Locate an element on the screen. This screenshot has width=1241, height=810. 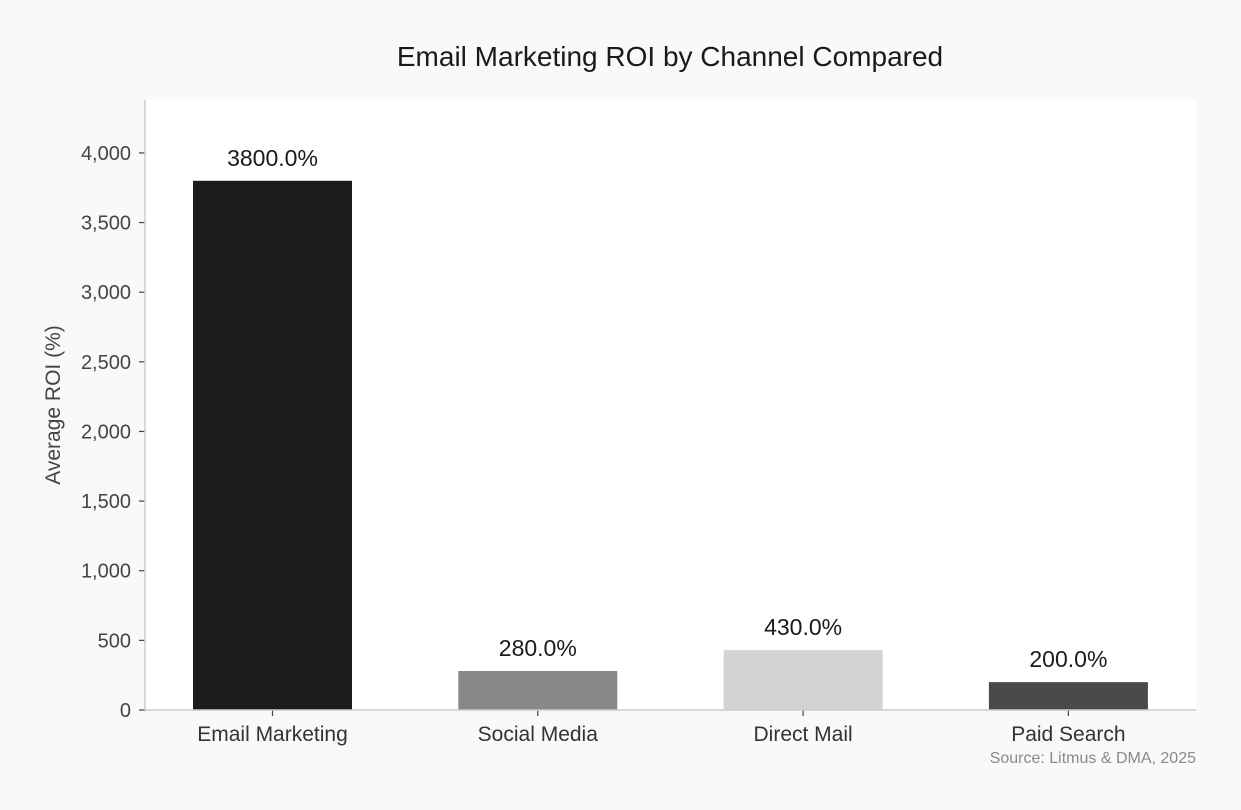
y-tick-label: 1,500 is located at coordinates (106, 502).